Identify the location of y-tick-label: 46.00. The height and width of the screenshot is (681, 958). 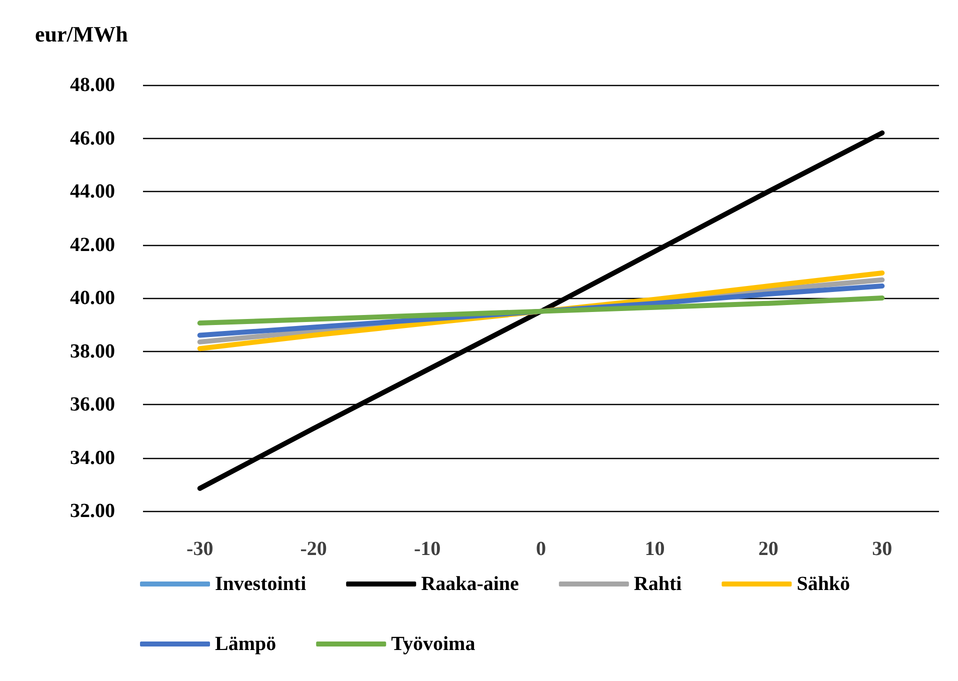
(92, 138).